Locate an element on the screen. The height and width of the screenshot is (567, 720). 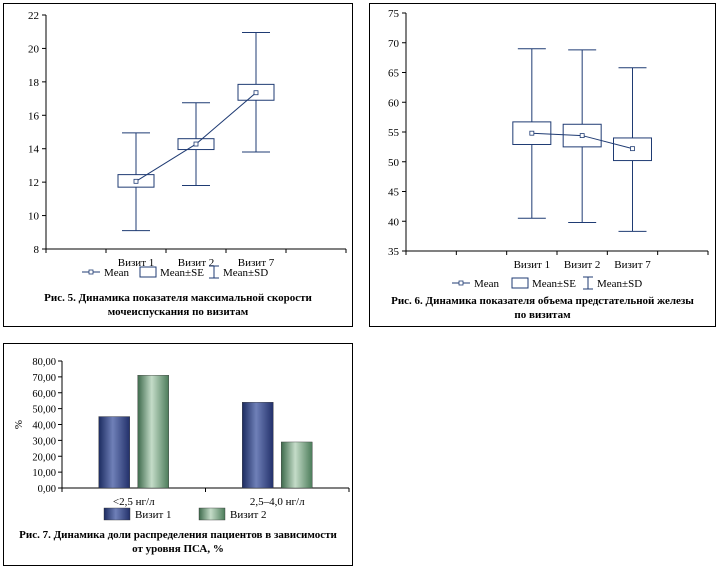
fig7-legend-label-visit1: Визит 1 is located at coordinates (153, 515).